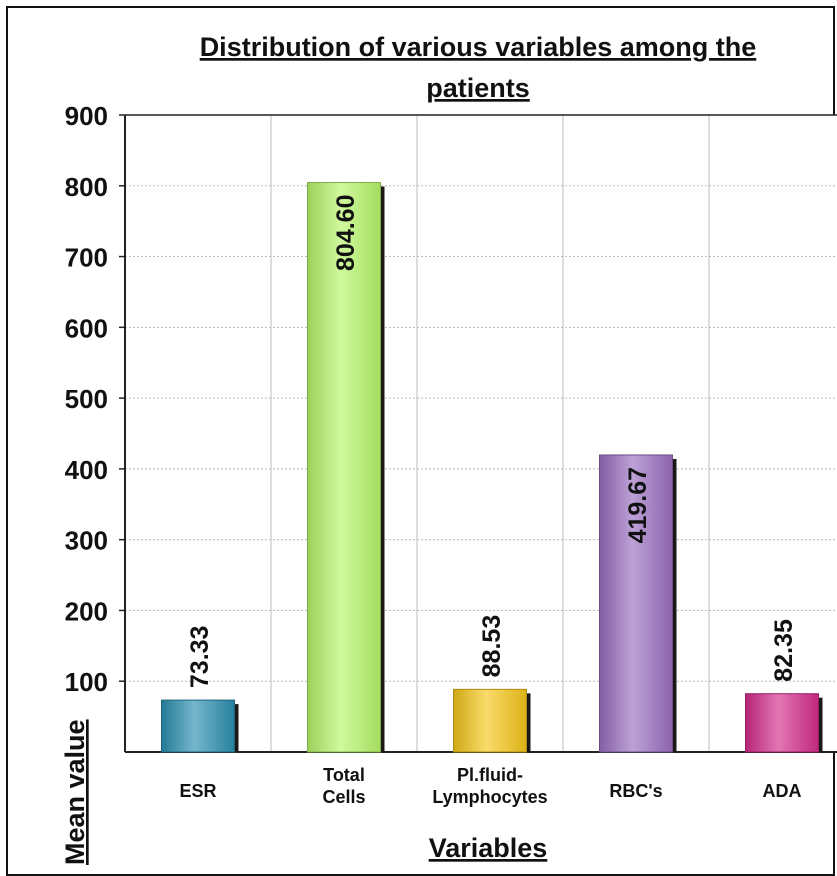 Image resolution: width=837 pixels, height=876 pixels. I want to click on data-label: 88.53, so click(492, 646).